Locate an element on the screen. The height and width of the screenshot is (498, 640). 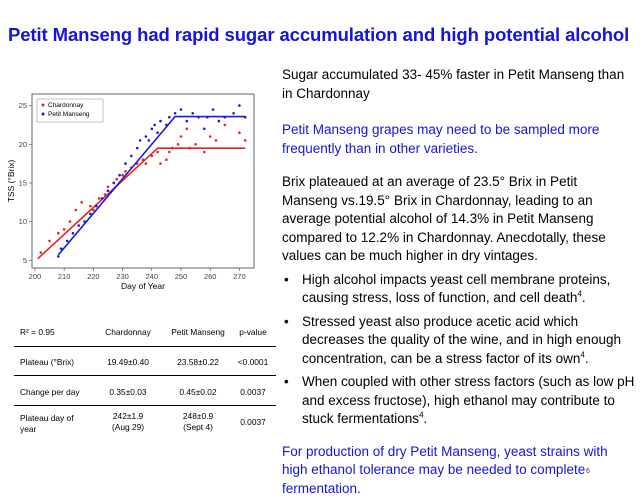
row-label-line2: year is located at coordinates (28, 429).